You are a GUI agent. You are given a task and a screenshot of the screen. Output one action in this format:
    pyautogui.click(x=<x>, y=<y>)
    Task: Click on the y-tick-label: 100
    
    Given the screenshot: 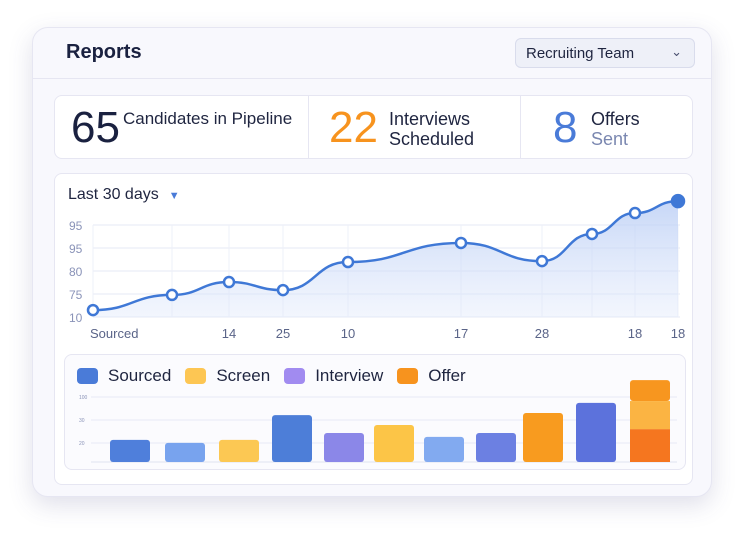 What is the action you would take?
    pyautogui.click(x=83, y=398)
    